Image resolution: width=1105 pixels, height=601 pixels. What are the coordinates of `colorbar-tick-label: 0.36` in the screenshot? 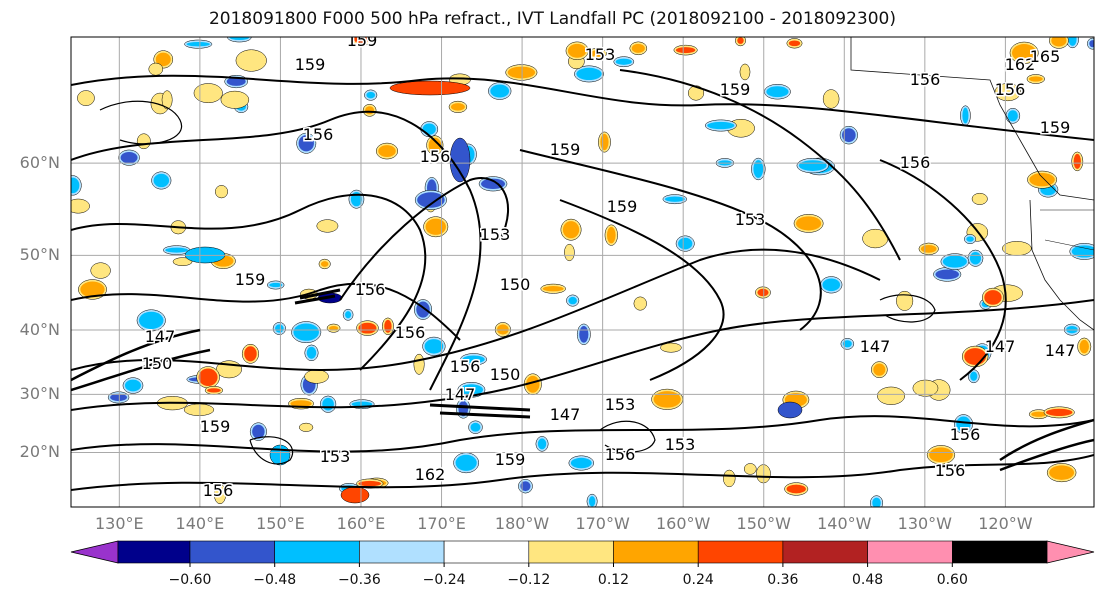 It's located at (783, 580).